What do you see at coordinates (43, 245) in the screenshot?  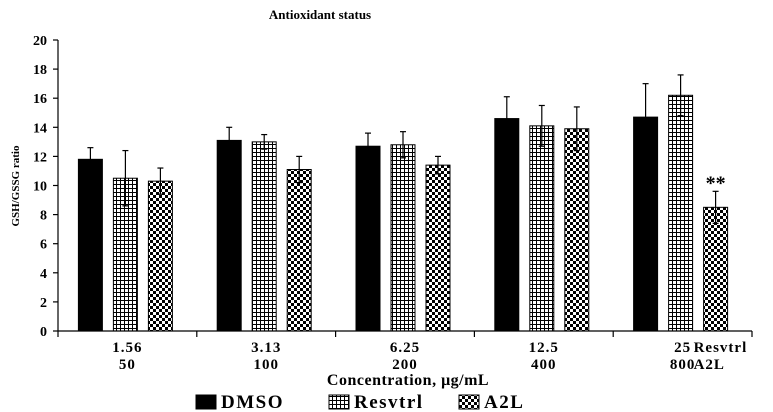 I see `y-tick-label: 6` at bounding box center [43, 245].